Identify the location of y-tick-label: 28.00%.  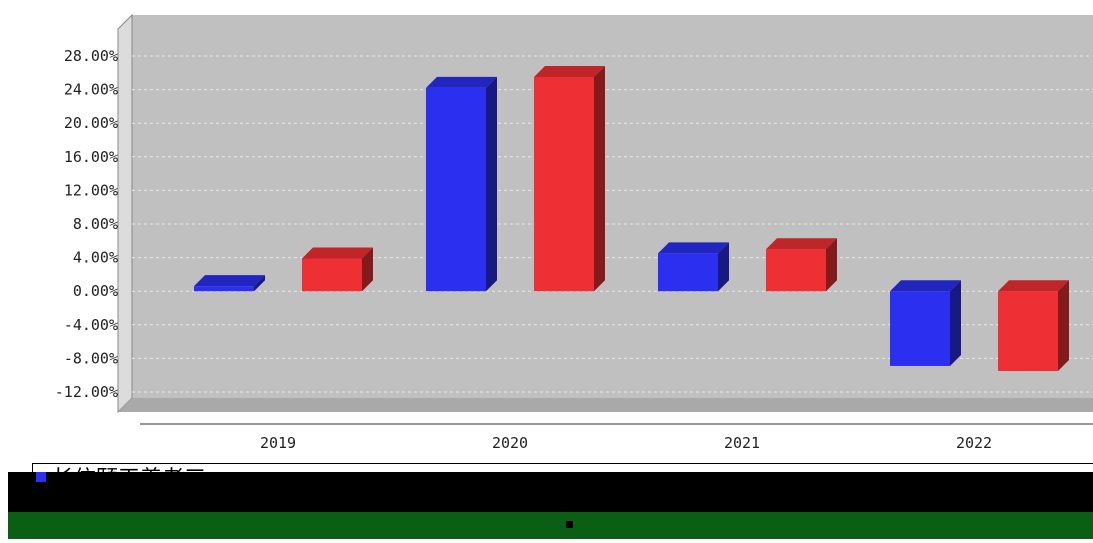
(91, 56).